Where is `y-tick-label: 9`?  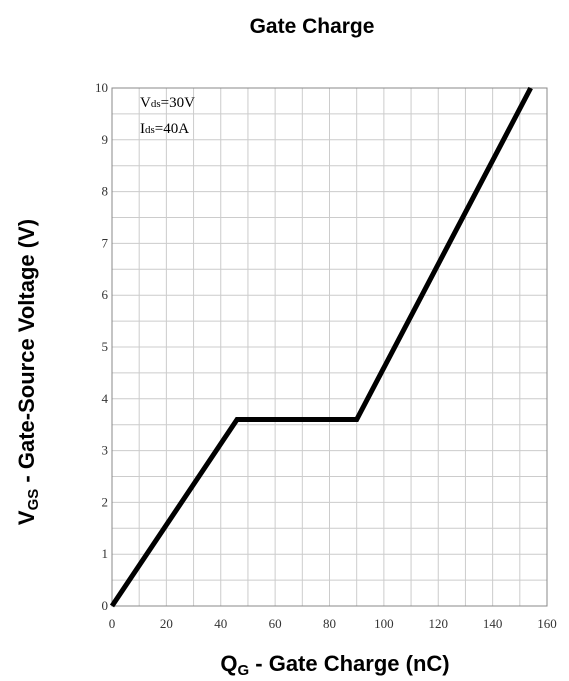 y-tick-label: 9 is located at coordinates (105, 139).